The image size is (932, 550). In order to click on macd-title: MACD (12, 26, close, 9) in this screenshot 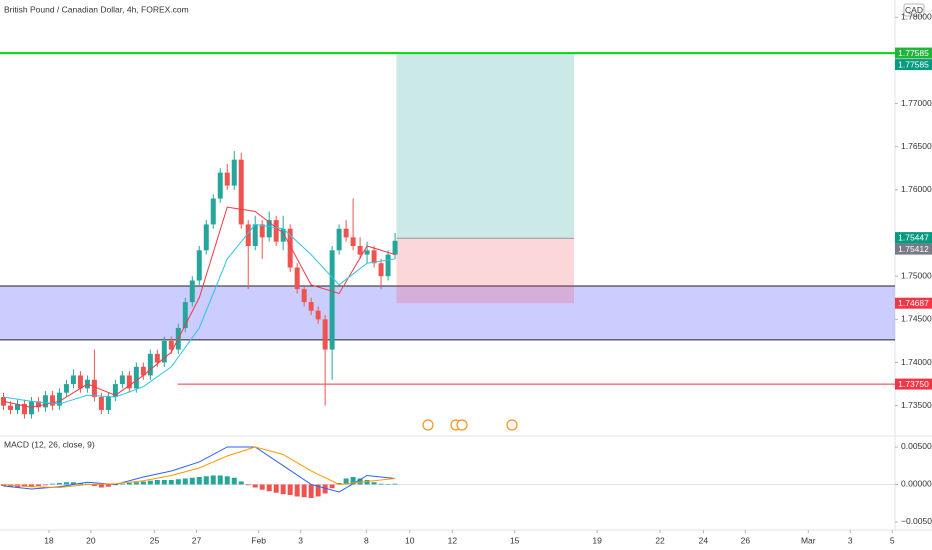, I will do `click(49, 444)`.